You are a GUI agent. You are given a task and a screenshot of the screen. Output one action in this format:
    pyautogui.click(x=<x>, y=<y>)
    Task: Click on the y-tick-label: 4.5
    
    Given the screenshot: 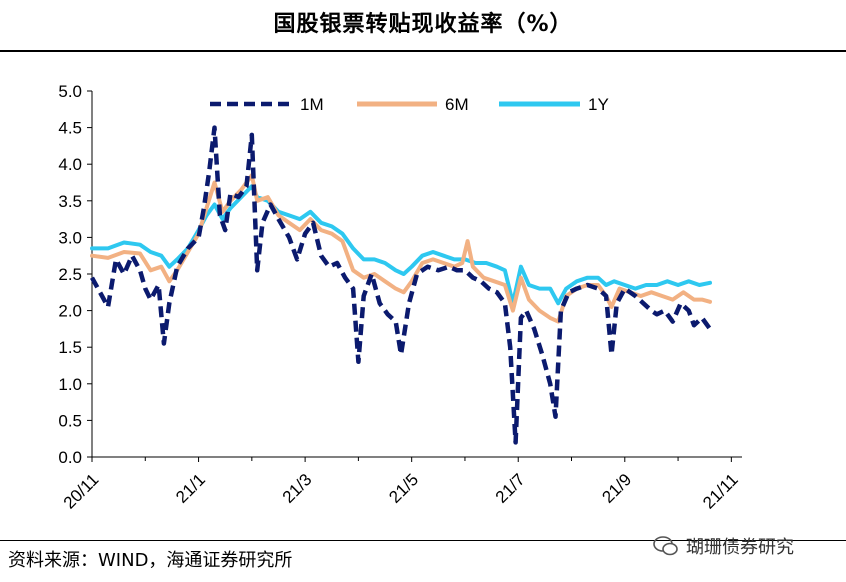 What is the action you would take?
    pyautogui.click(x=70, y=128)
    